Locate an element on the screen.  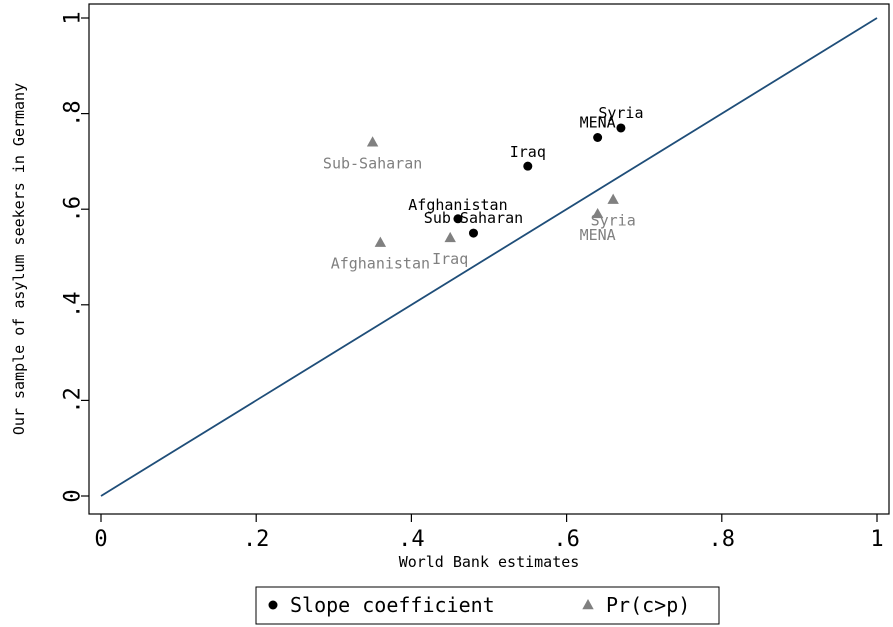
legend: Slope coefficient Pr(c>p) is located at coordinates (487, 605).